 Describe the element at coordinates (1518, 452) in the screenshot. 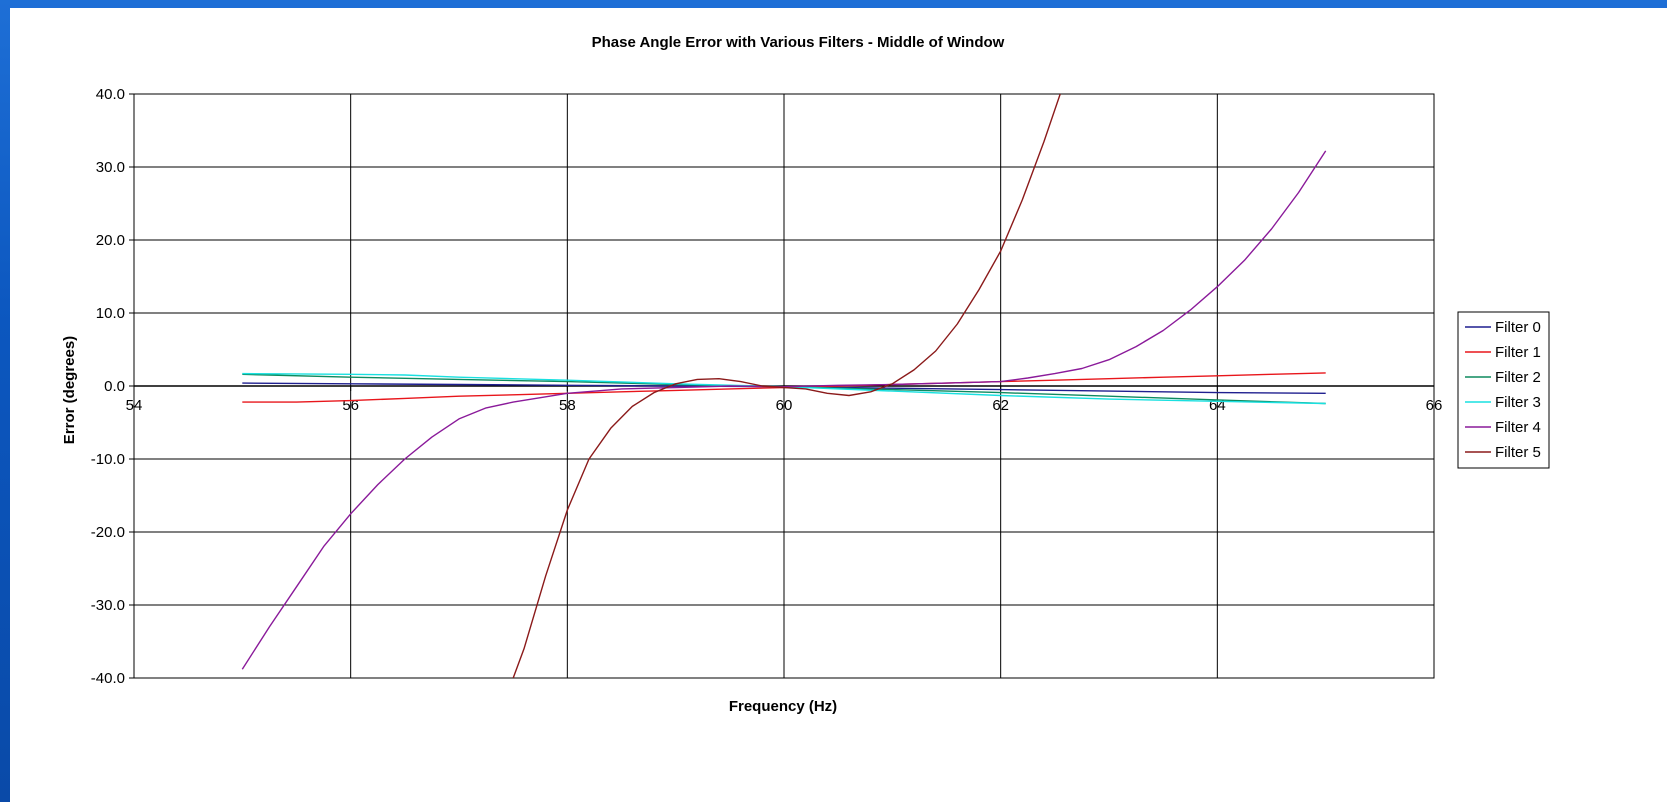

I see `legend-label: Filter 5` at that location.